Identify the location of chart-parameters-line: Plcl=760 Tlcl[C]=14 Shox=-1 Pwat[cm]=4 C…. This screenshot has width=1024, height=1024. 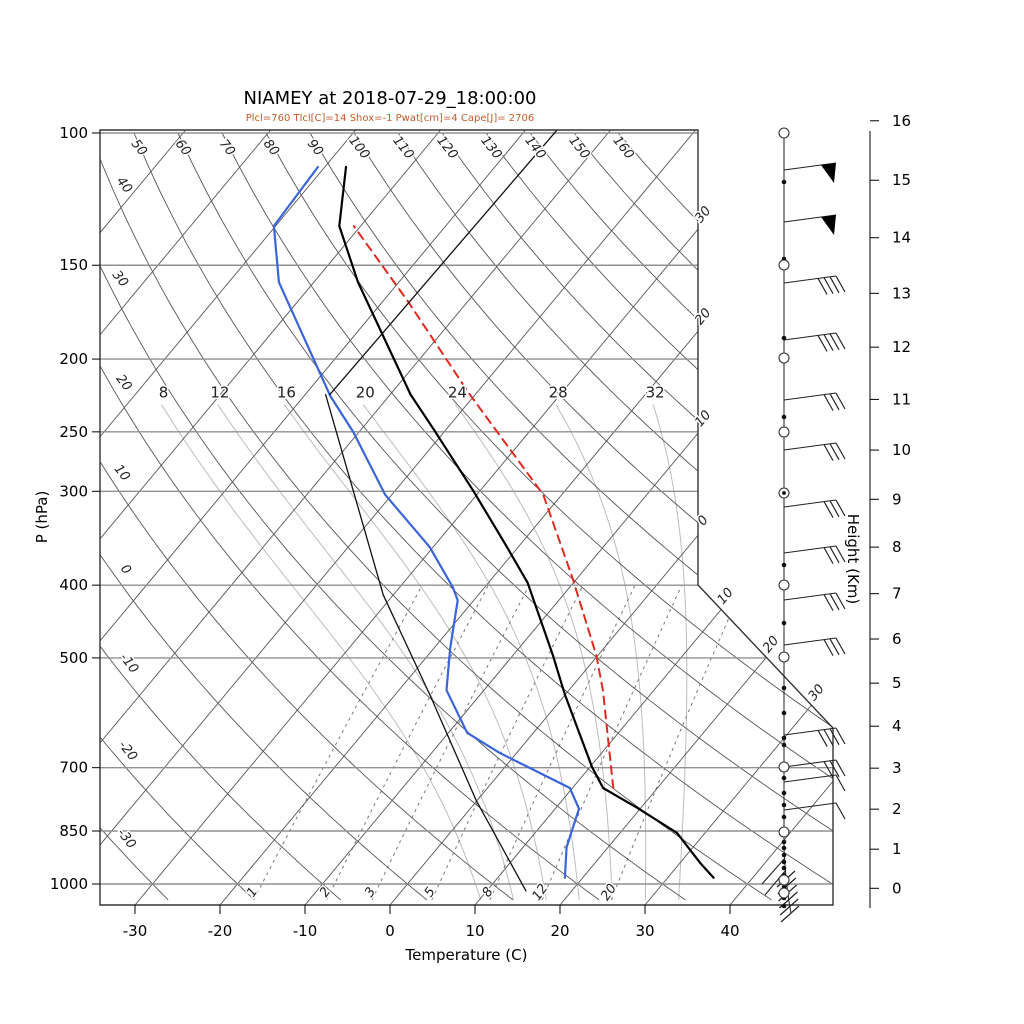
(390, 118).